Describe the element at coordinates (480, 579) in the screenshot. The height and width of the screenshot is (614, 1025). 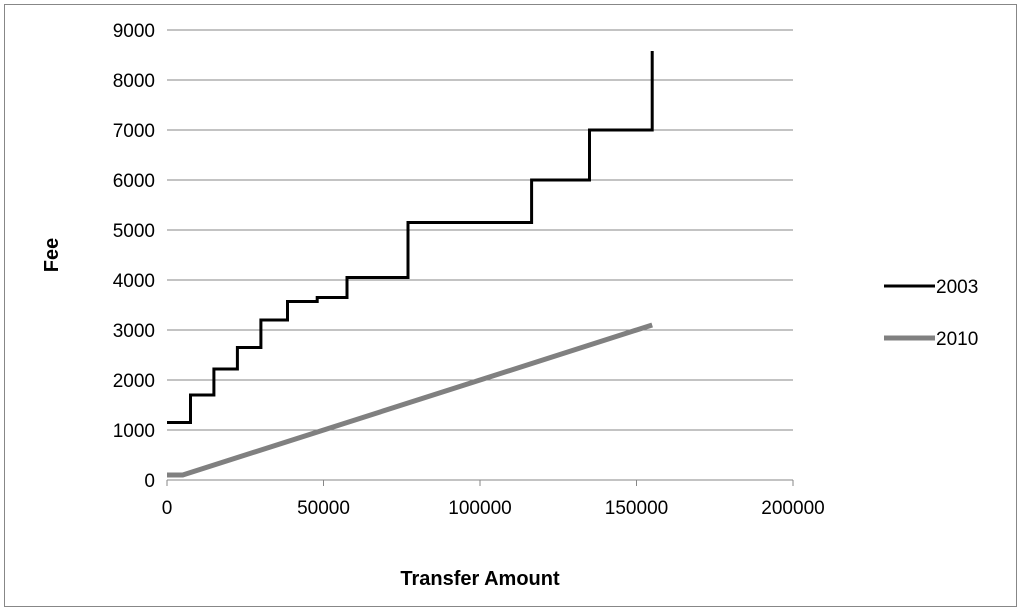
I see `x-axis-title: Transfer Amount` at that location.